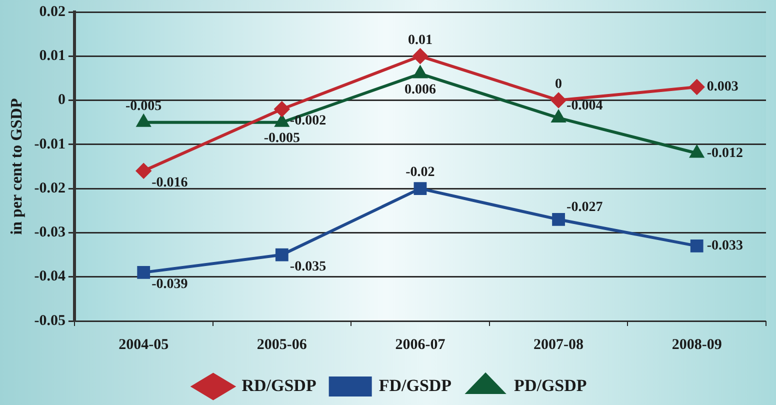 The image size is (776, 405). I want to click on legend-label: PD/GSDP, so click(550, 385).